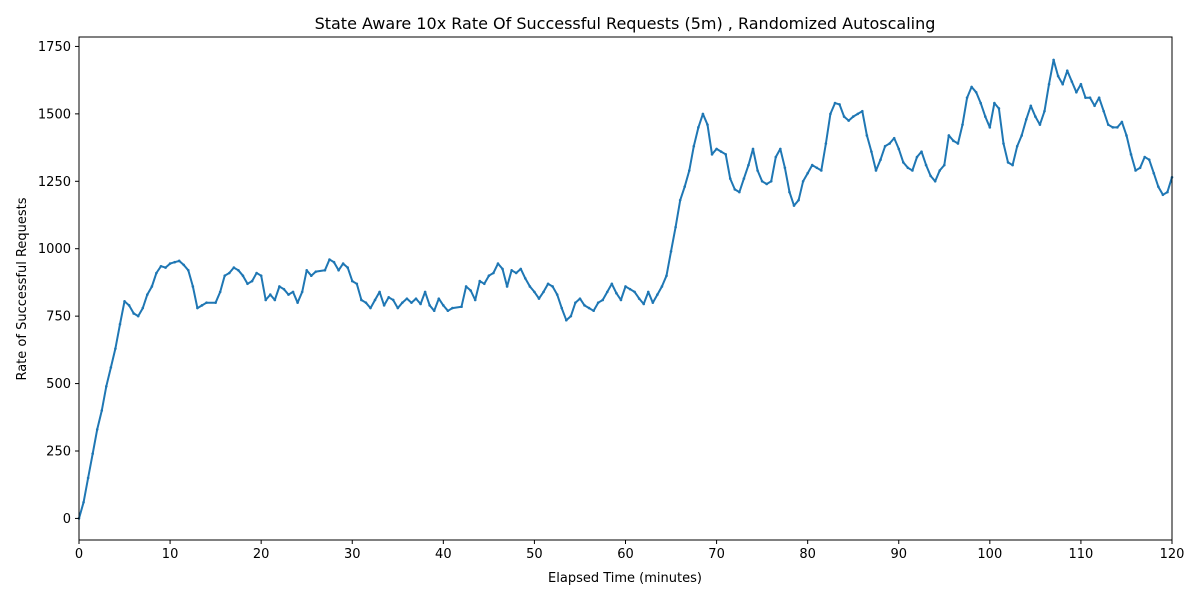  What do you see at coordinates (58, 384) in the screenshot?
I see `y-tick-label: 500` at bounding box center [58, 384].